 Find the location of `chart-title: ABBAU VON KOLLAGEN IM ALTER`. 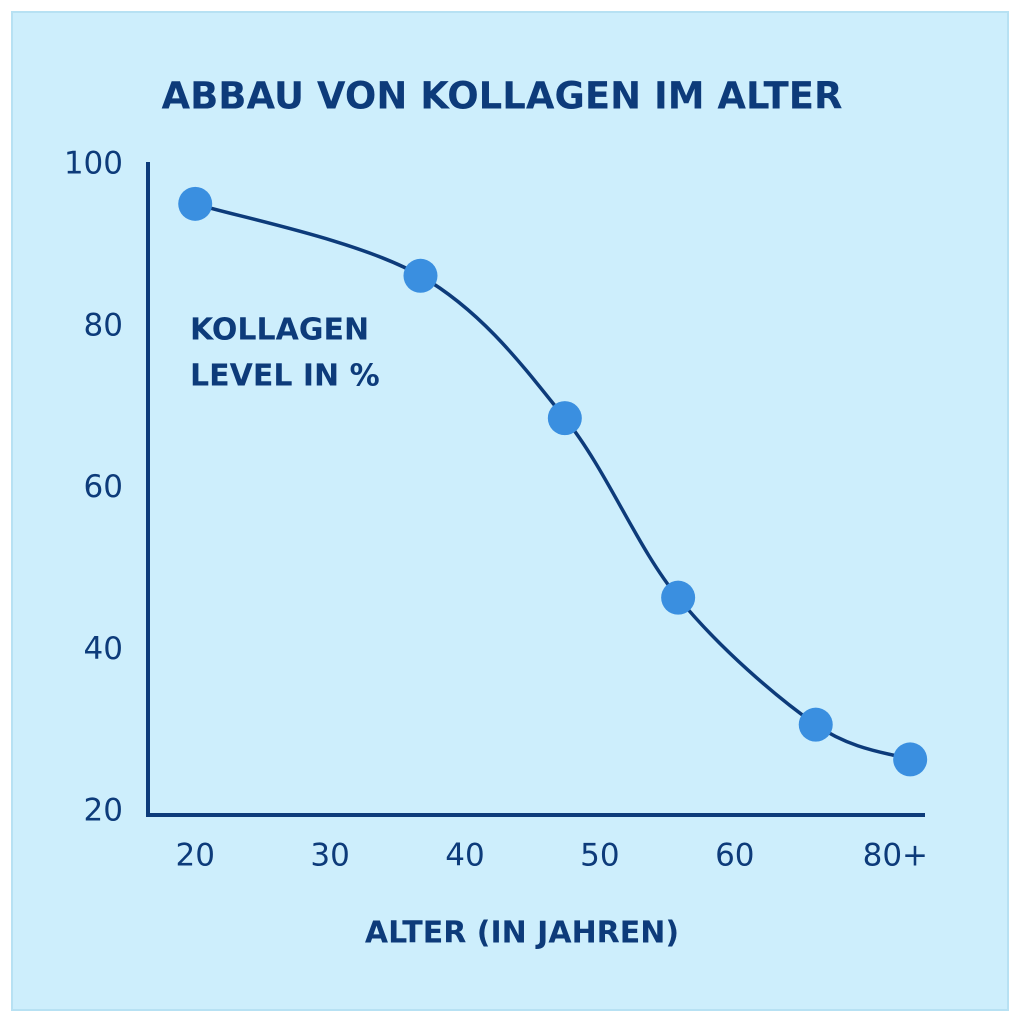

chart-title: ABBAU VON KOLLAGEN IM ALTER is located at coordinates (501, 96).